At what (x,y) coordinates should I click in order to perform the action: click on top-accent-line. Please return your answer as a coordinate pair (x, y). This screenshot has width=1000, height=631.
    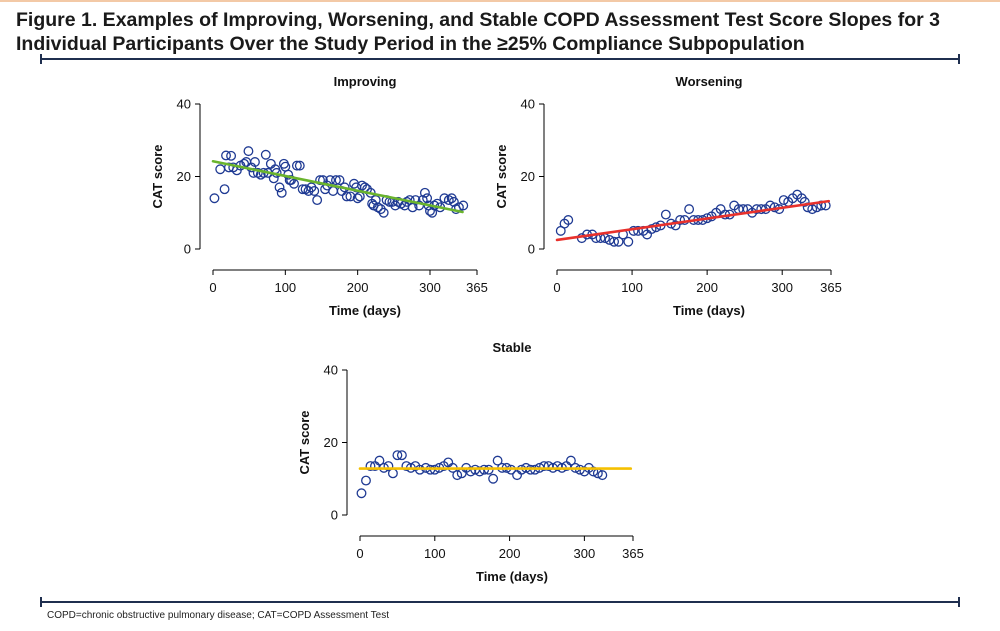
    Looking at the image, I should click on (500, 1).